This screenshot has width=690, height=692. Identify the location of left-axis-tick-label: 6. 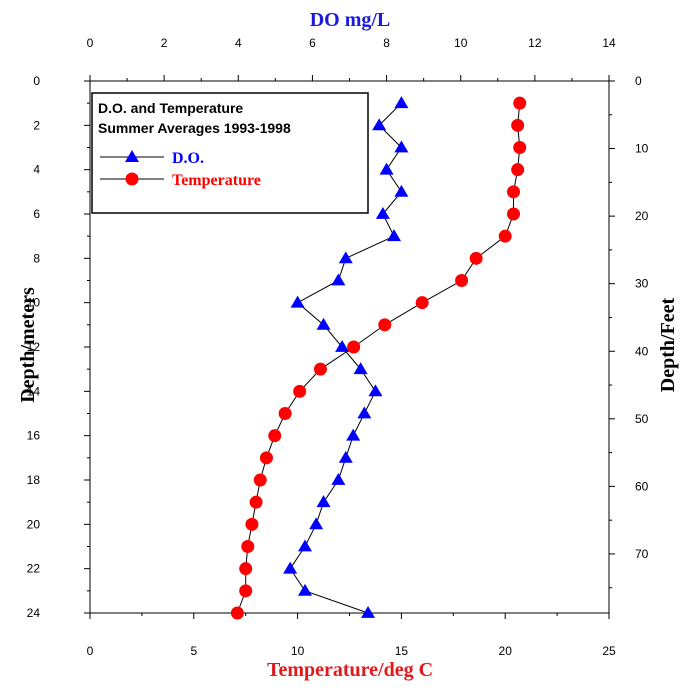
(36, 214).